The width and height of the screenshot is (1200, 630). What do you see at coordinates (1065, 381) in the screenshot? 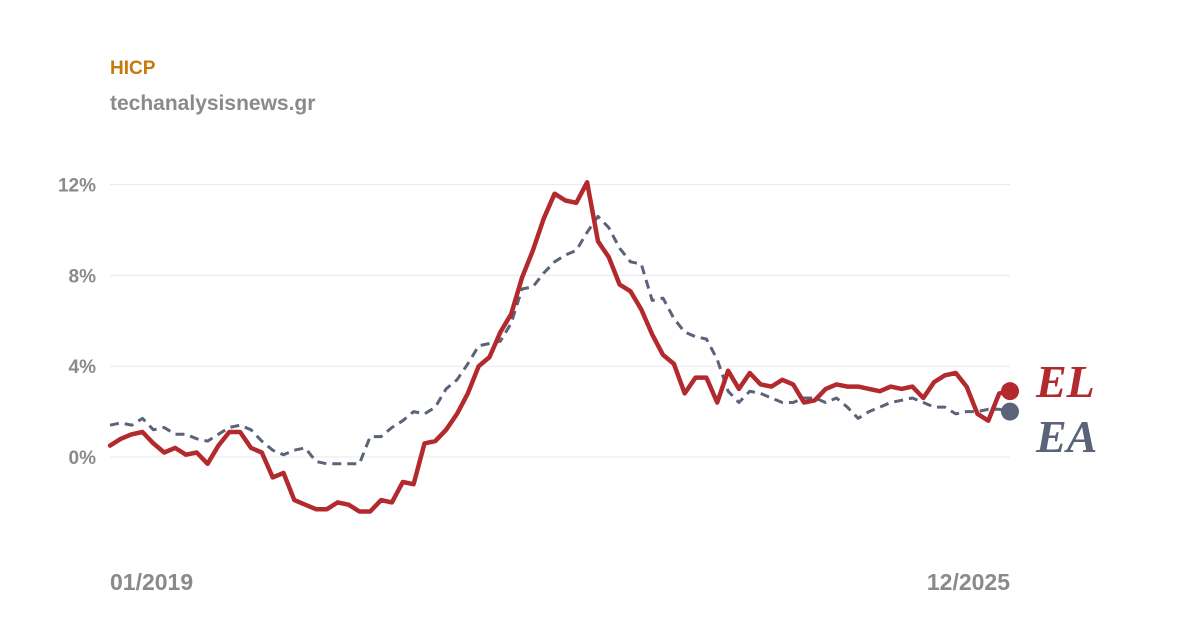
I see `series-label-el: EL` at bounding box center [1065, 381].